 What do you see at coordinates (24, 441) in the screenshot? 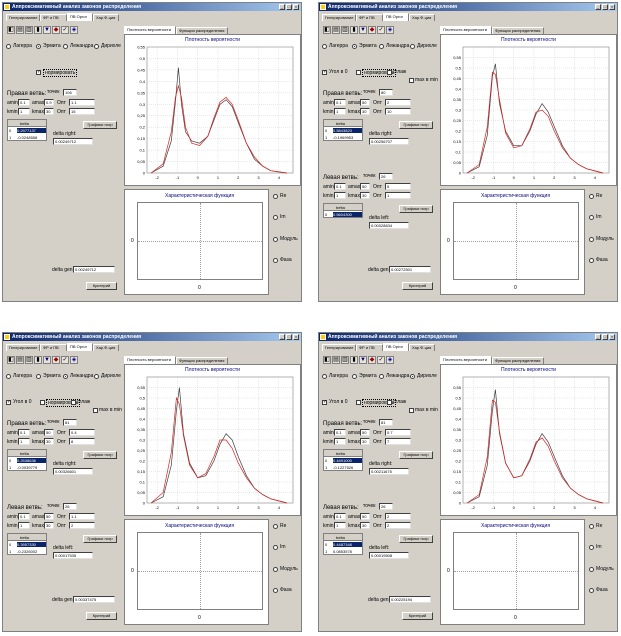
I see `right-kmin-field: 1` at bounding box center [24, 441].